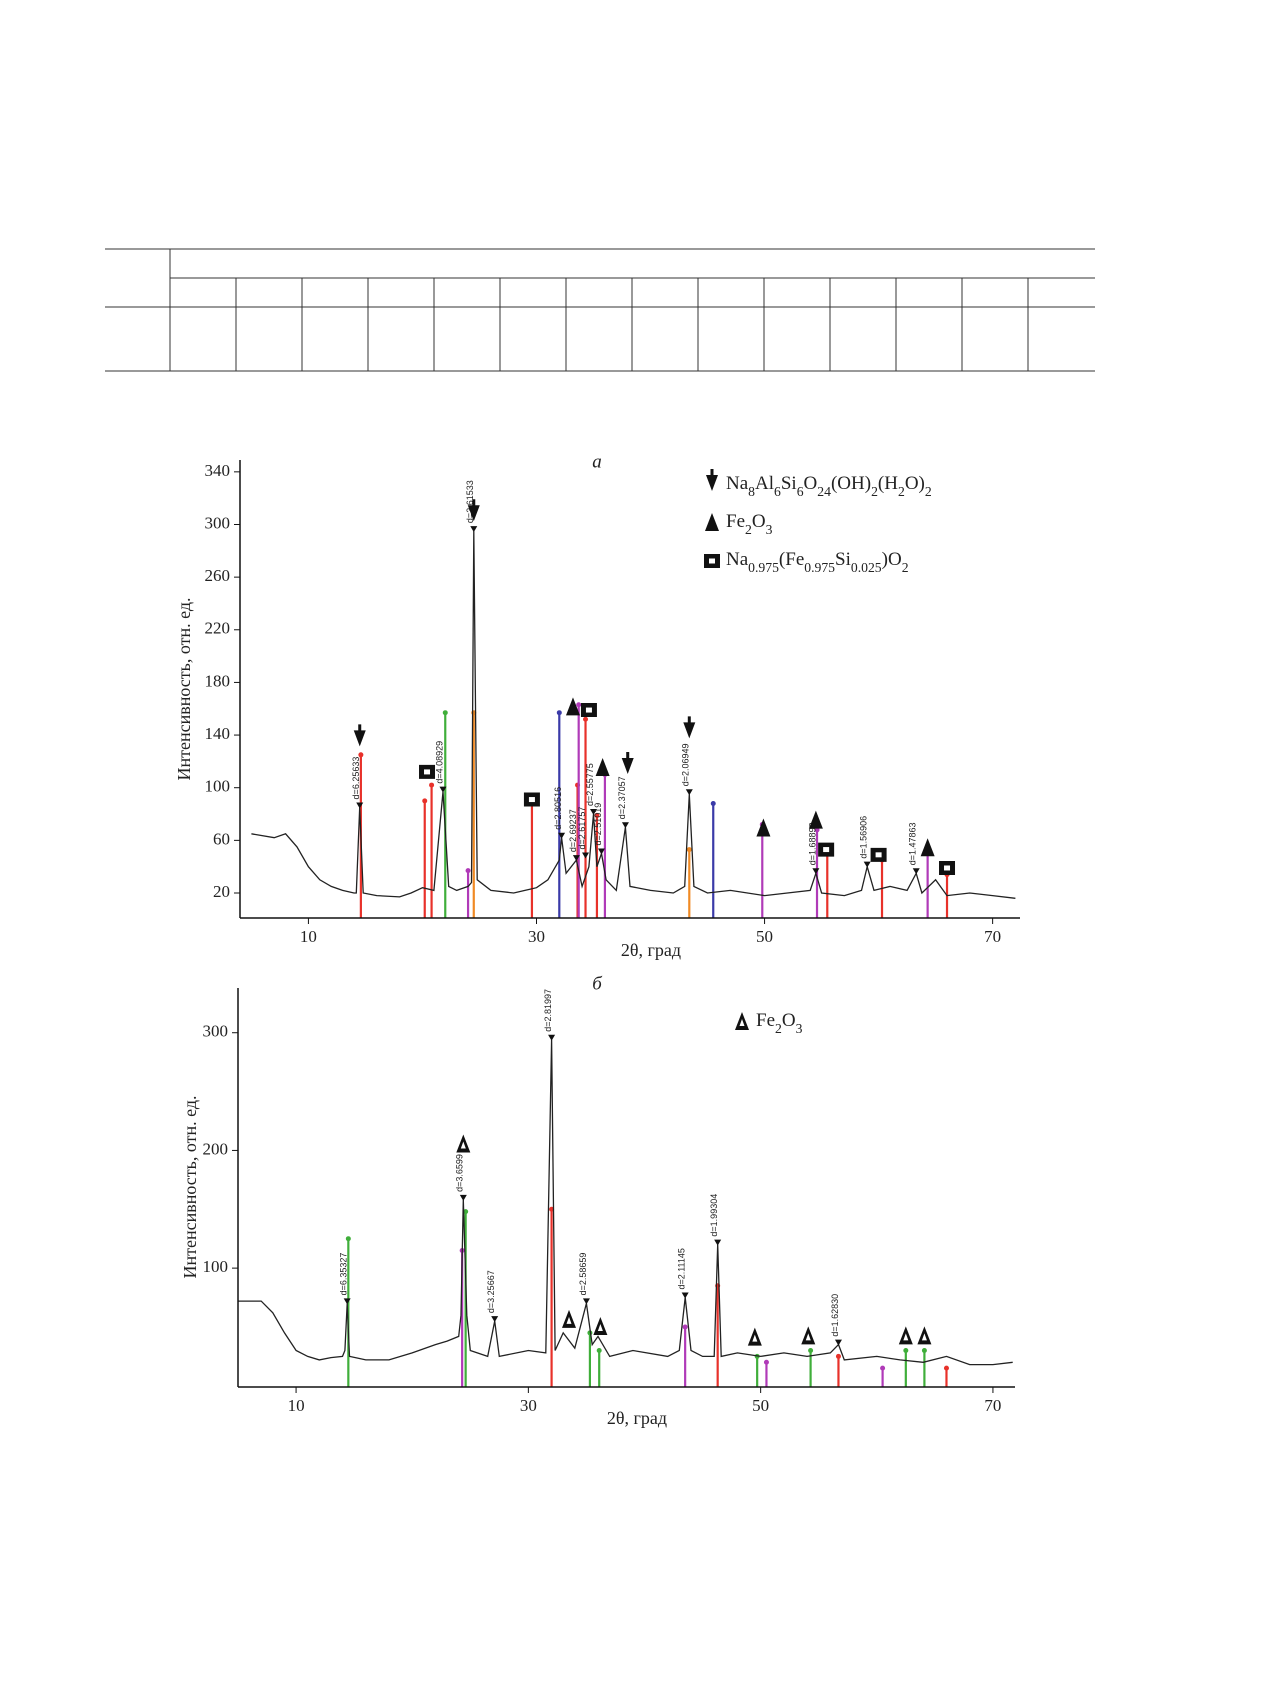 The height and width of the screenshot is (1683, 1270). What do you see at coordinates (491, 1291) in the screenshot?
I see `peak-label: d=3.25667` at bounding box center [491, 1291].